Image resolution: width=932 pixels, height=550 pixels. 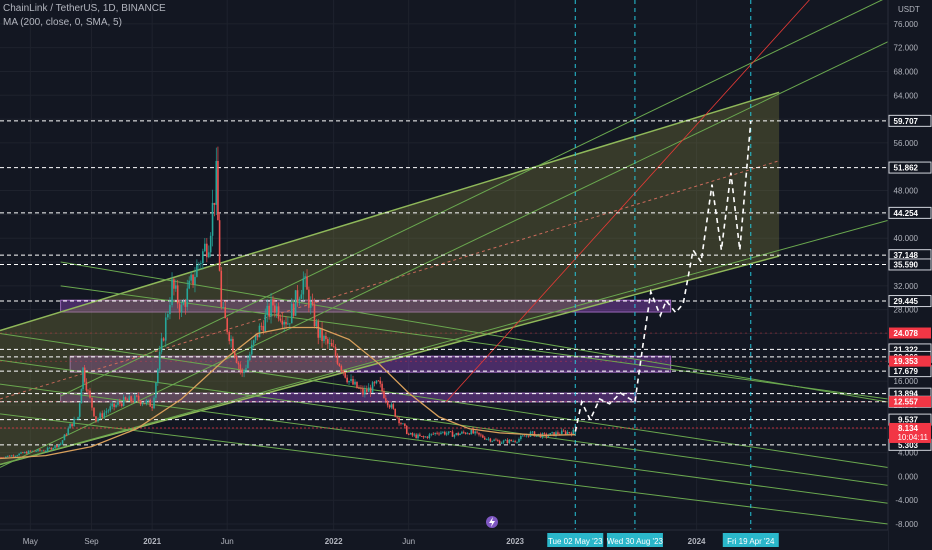 What do you see at coordinates (366, 351) in the screenshot?
I see `resistance-zones` at bounding box center [366, 351].